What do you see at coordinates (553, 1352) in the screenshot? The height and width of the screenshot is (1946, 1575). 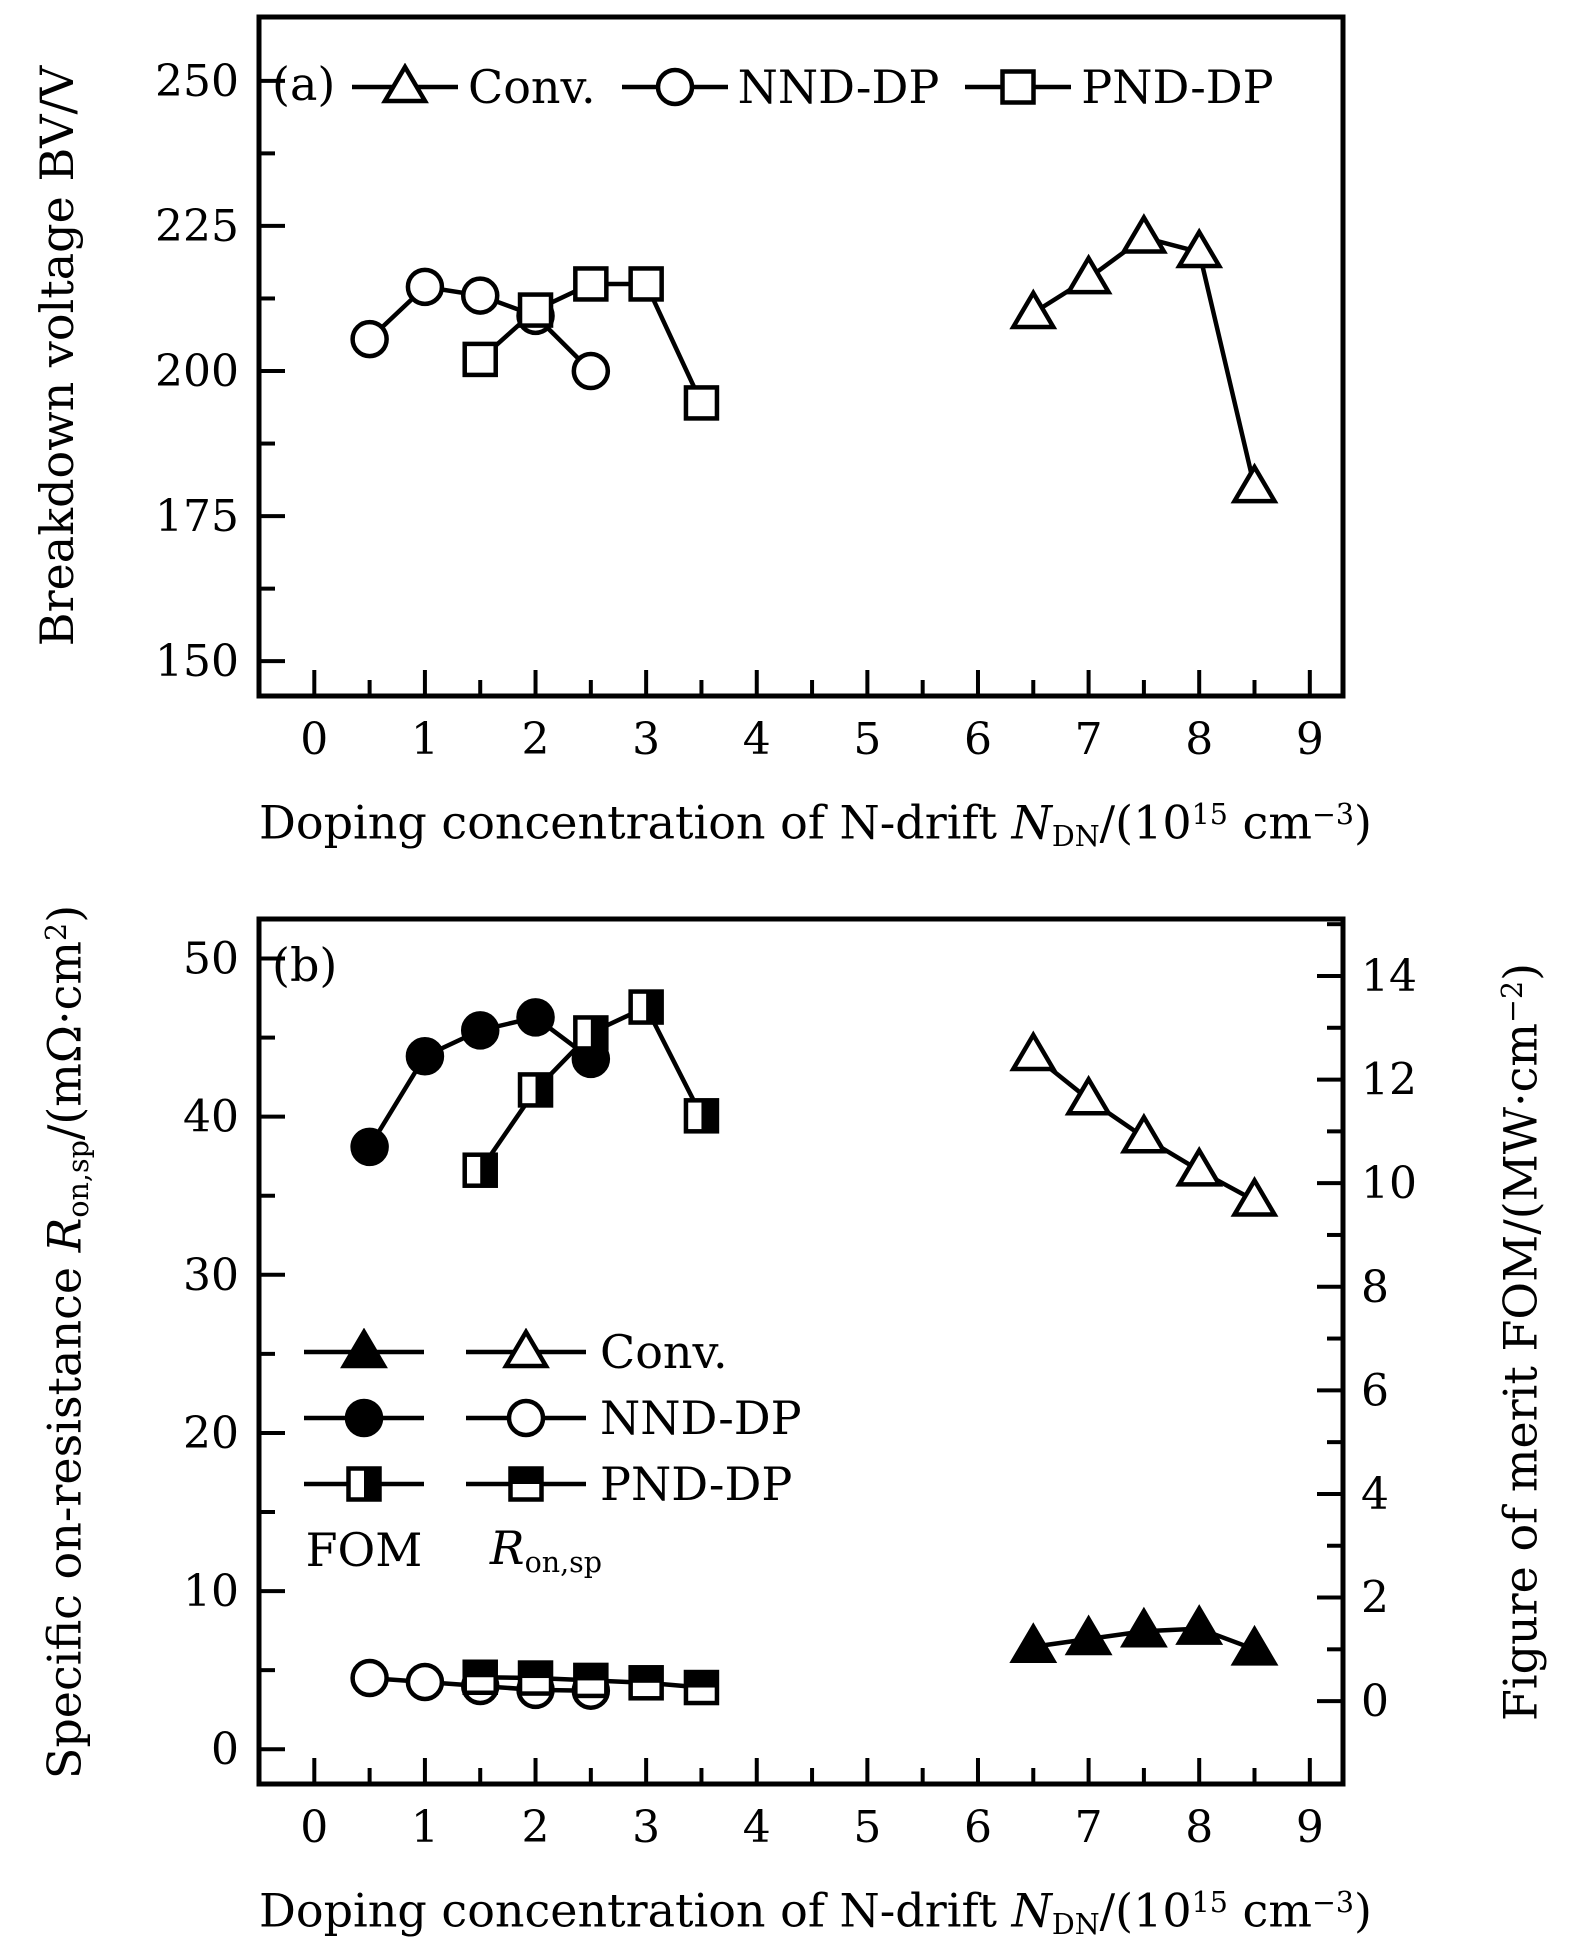 I see `legend-row-conv-: Conv.` at bounding box center [553, 1352].